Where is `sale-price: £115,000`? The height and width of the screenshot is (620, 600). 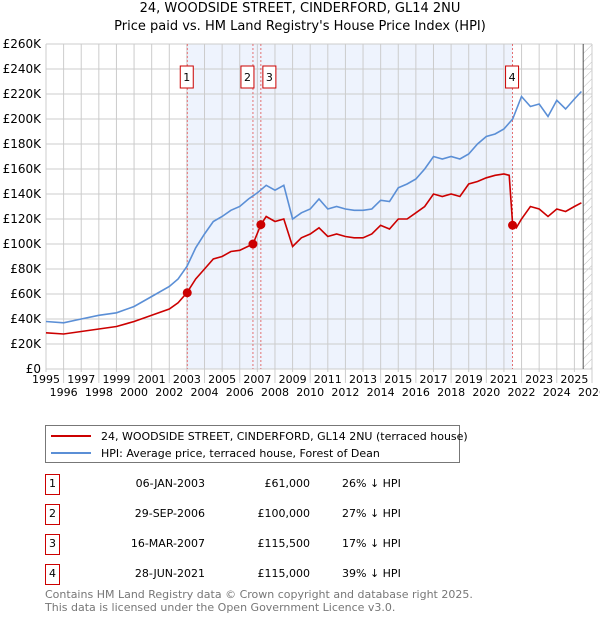 sale-price: £115,000 is located at coordinates (284, 573).